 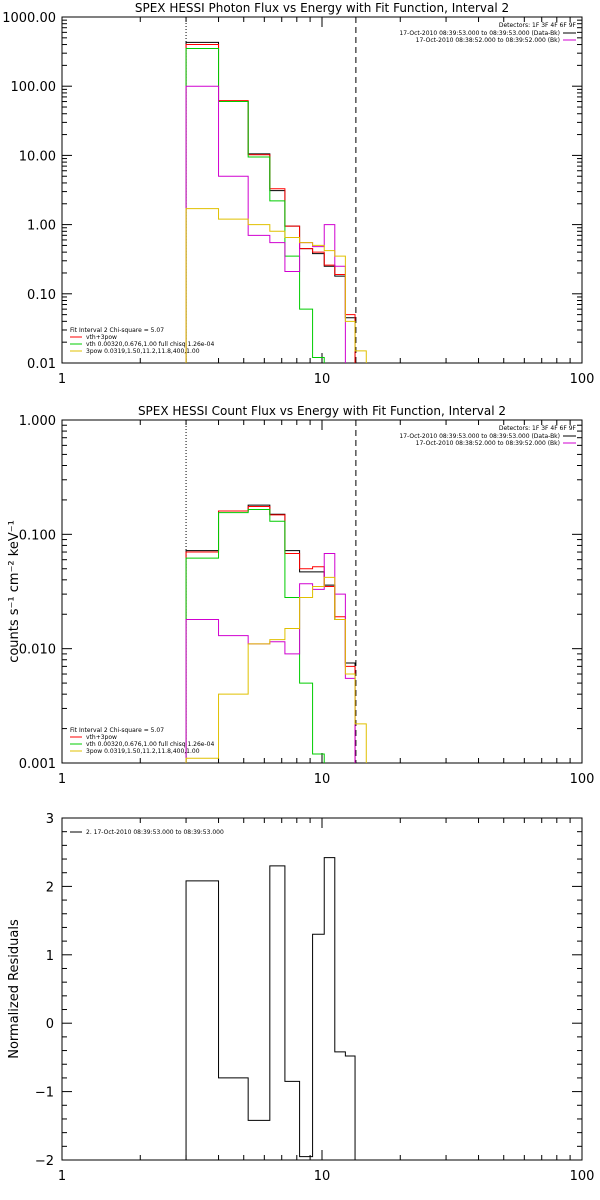 I want to click on y-tick-label: 0.010, so click(x=37, y=650).